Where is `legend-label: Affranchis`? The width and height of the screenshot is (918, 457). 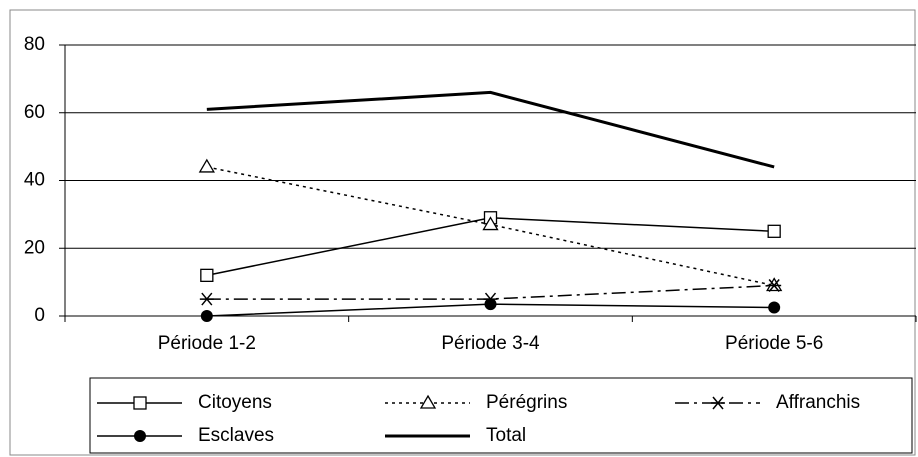 legend-label: Affranchis is located at coordinates (818, 402).